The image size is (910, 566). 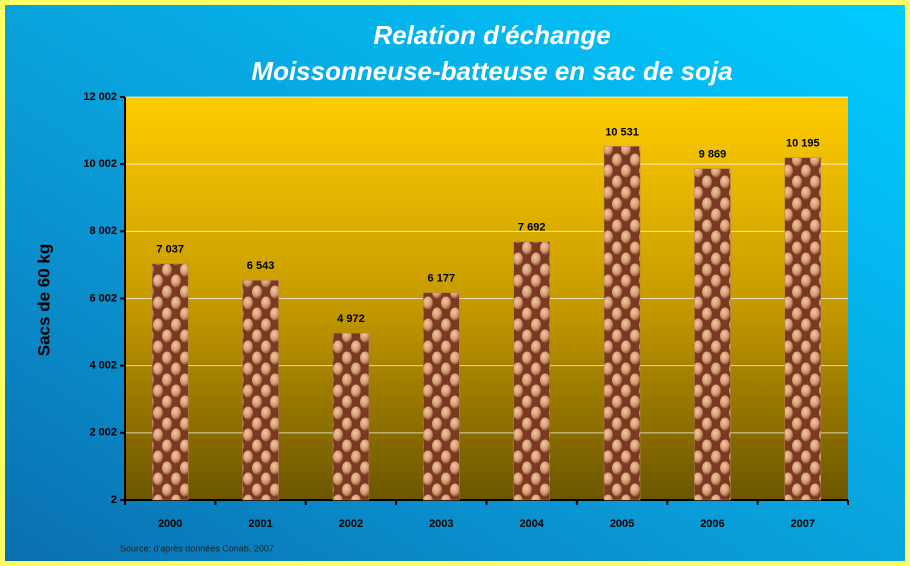 What do you see at coordinates (622, 524) in the screenshot?
I see `x-tick-label: 2005` at bounding box center [622, 524].